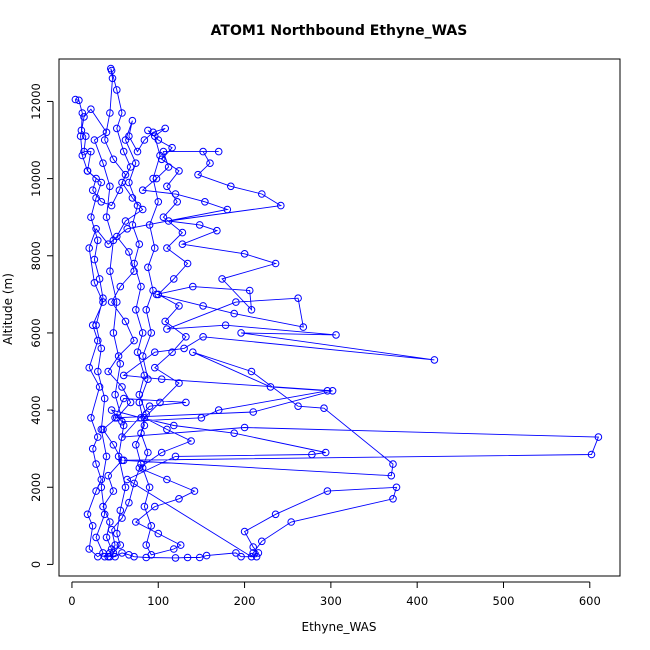  What do you see at coordinates (36, 409) in the screenshot?
I see `y-tick-label: 4000` at bounding box center [36, 409].